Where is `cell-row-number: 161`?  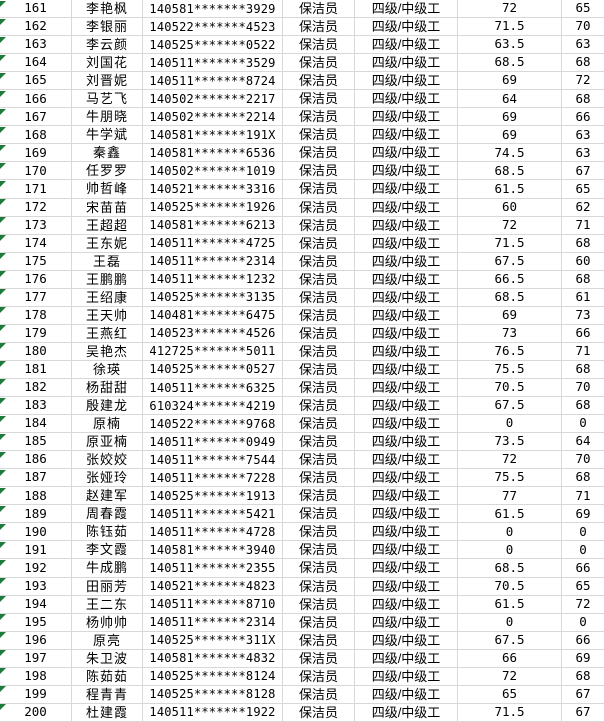
cell-row-number: 161 is located at coordinates (36, 9).